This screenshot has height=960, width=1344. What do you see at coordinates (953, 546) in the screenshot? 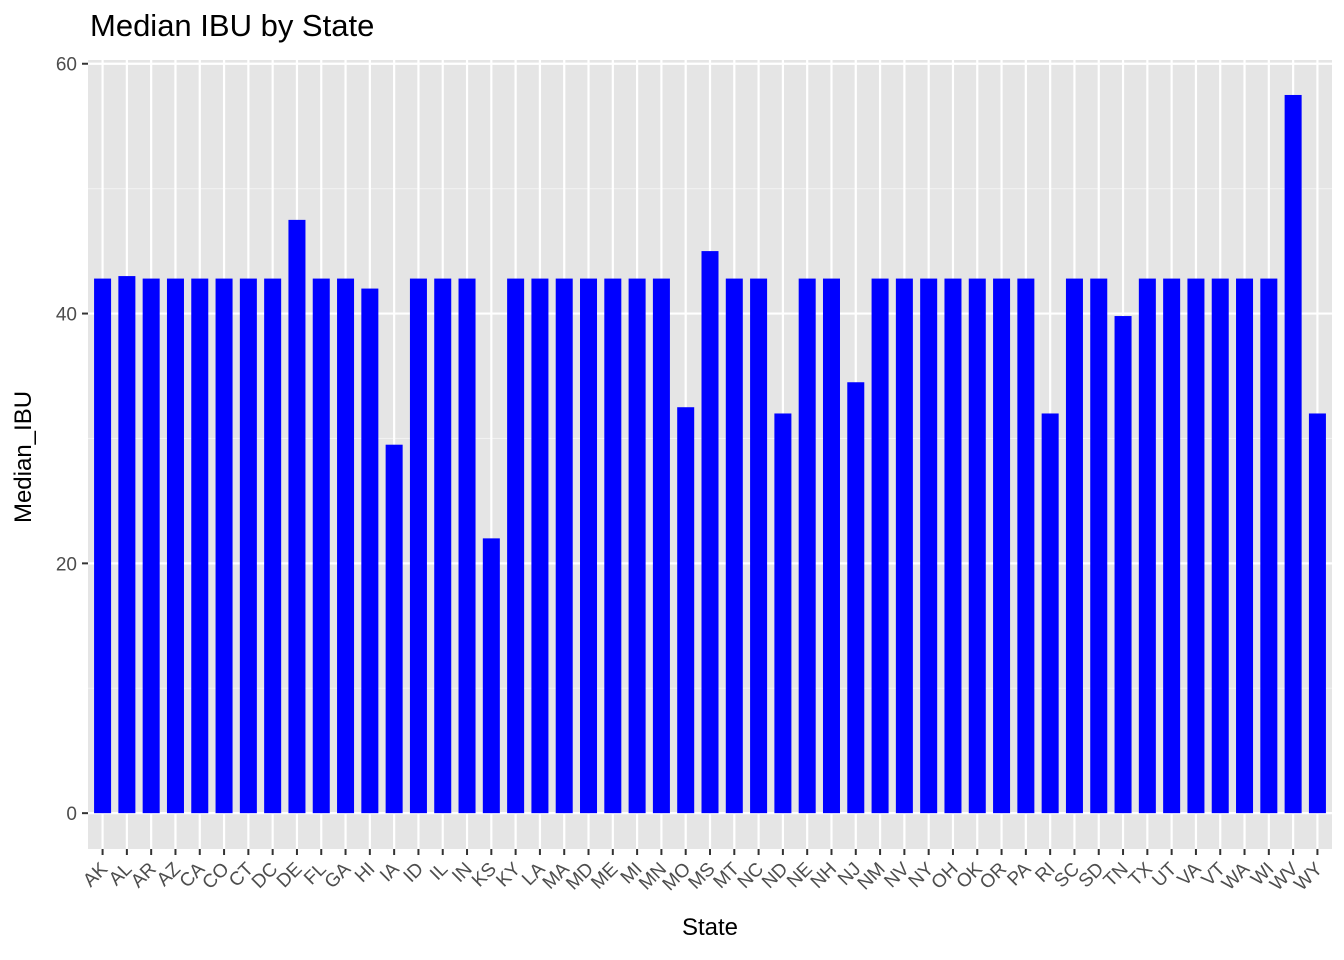
I see `bar-oh` at bounding box center [953, 546].